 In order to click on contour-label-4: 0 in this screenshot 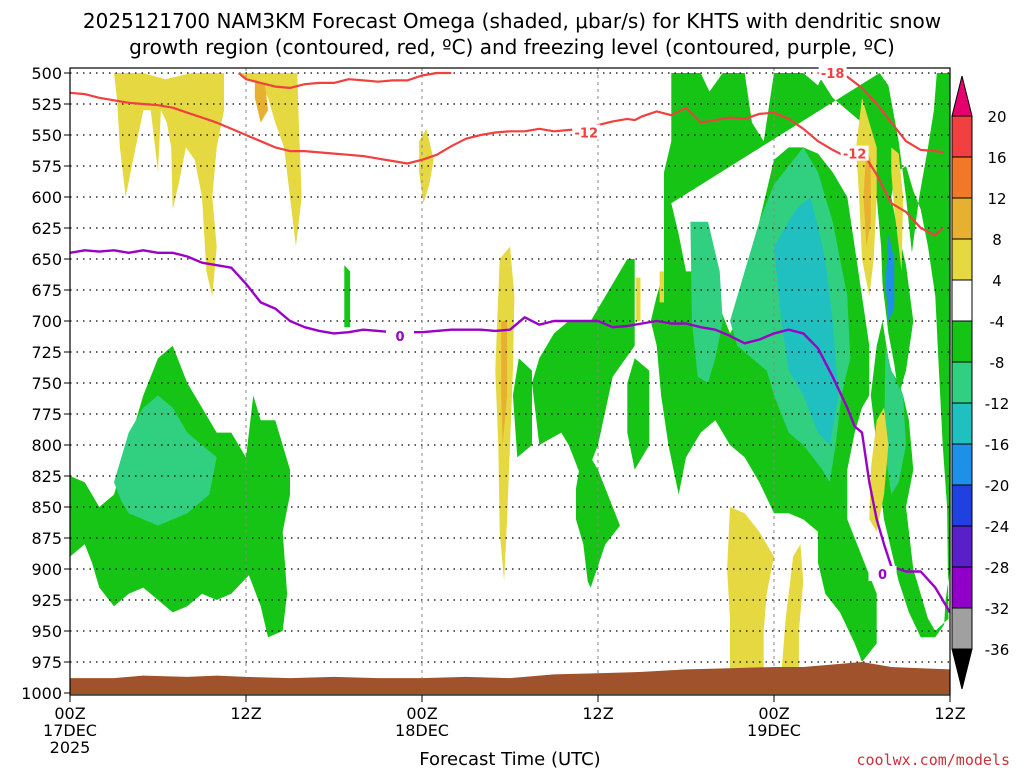, I will do `click(882, 575)`.